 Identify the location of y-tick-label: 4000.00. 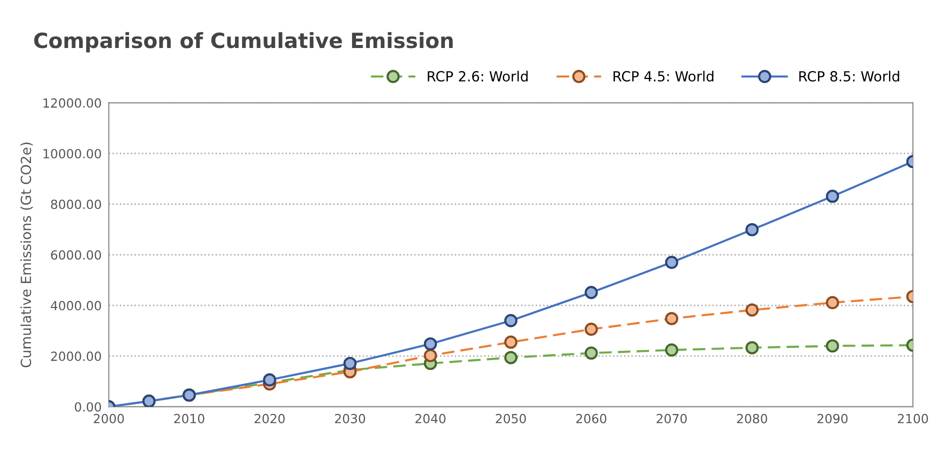
(76, 305).